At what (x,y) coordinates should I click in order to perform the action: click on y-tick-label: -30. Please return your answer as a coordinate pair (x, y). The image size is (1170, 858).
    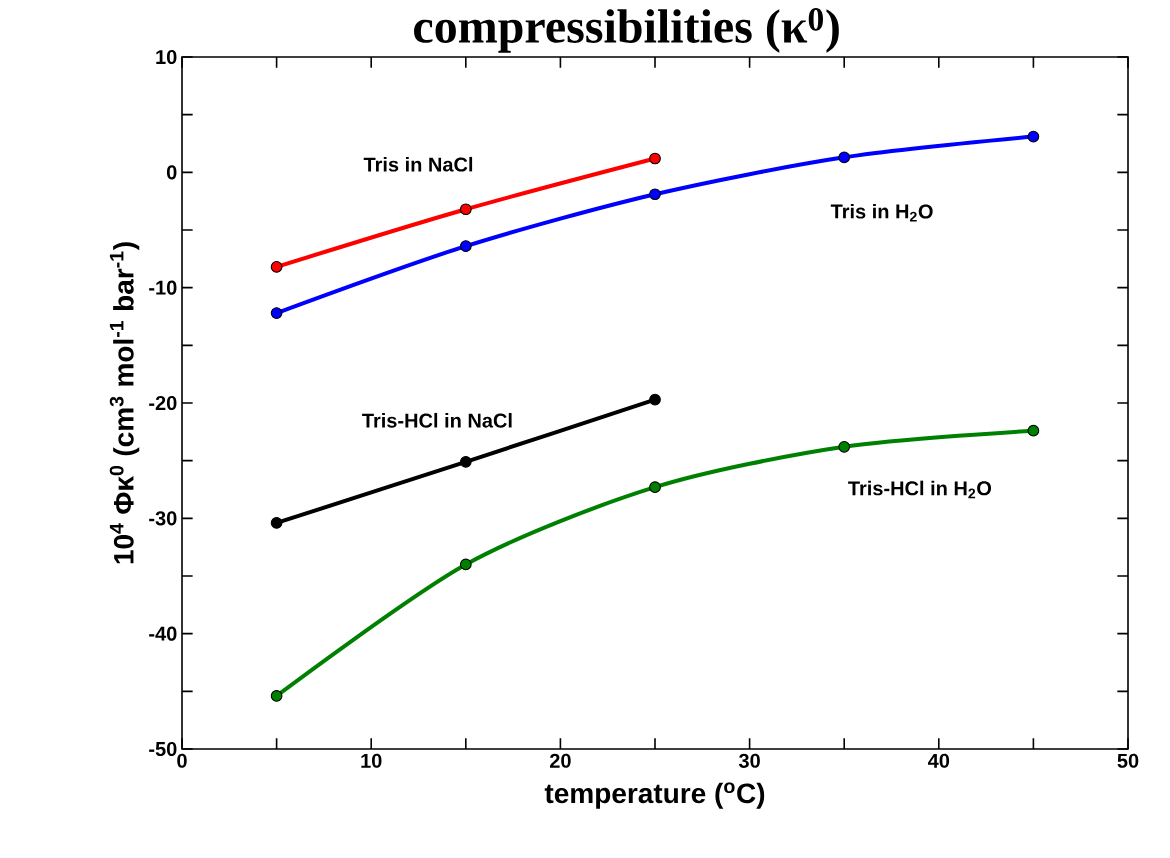
    Looking at the image, I should click on (163, 518).